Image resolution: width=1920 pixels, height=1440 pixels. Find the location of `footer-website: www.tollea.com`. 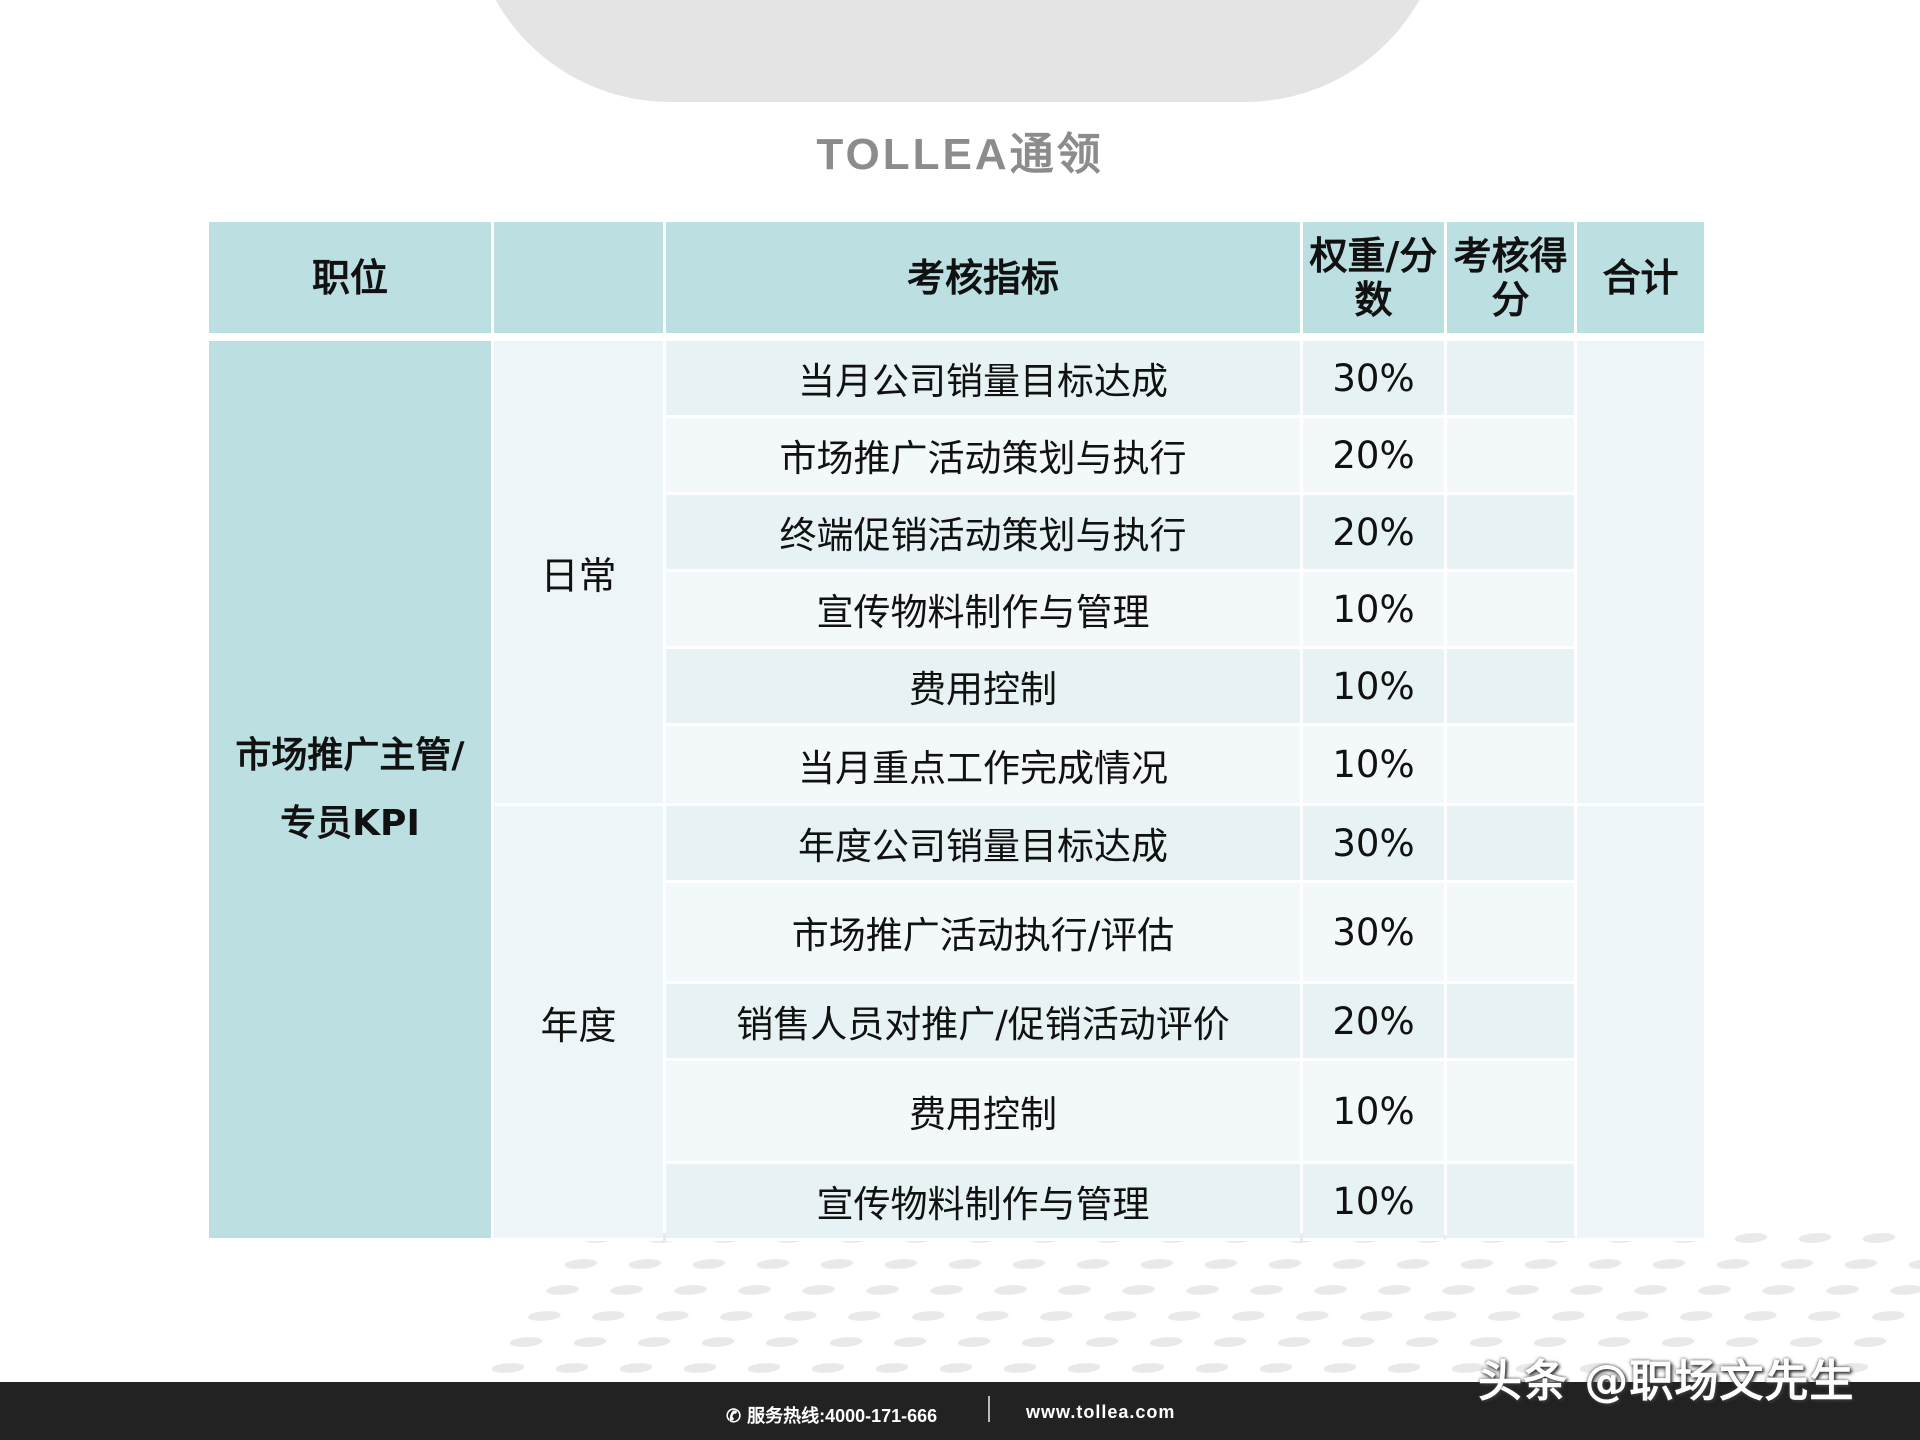

footer-website: www.tollea.com is located at coordinates (1101, 1412).